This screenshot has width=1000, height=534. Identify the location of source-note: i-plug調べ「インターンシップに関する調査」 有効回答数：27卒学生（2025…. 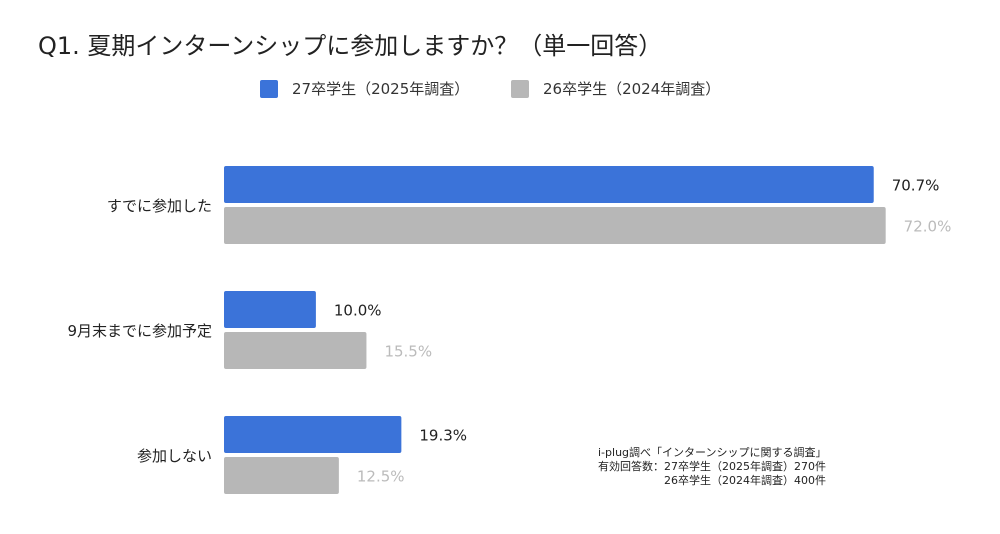
(712, 467).